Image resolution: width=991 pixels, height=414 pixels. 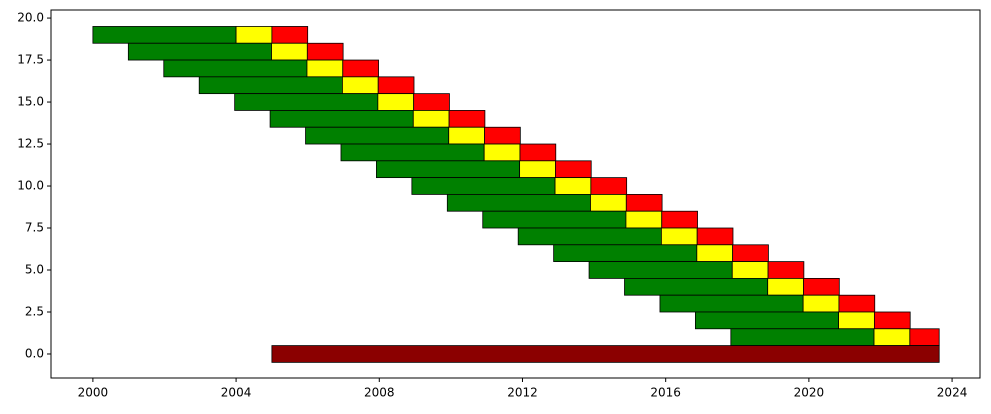 What do you see at coordinates (34, 228) in the screenshot?
I see `y-tick-label: 7.5` at bounding box center [34, 228].